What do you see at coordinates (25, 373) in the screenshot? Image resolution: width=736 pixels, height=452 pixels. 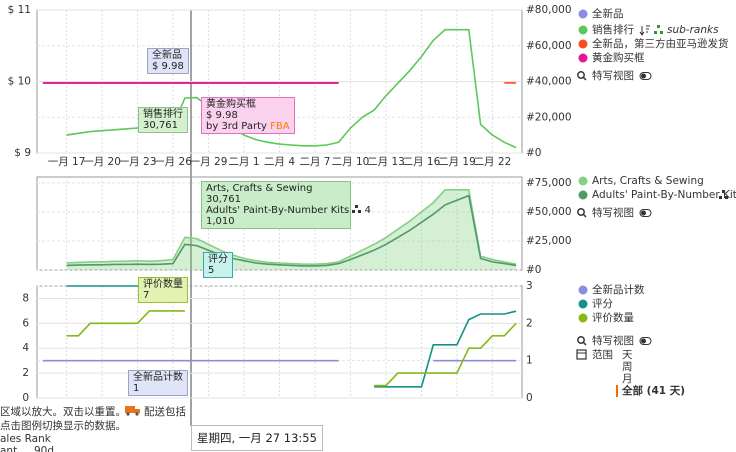 I see `y-tick-label: 2` at bounding box center [25, 373].